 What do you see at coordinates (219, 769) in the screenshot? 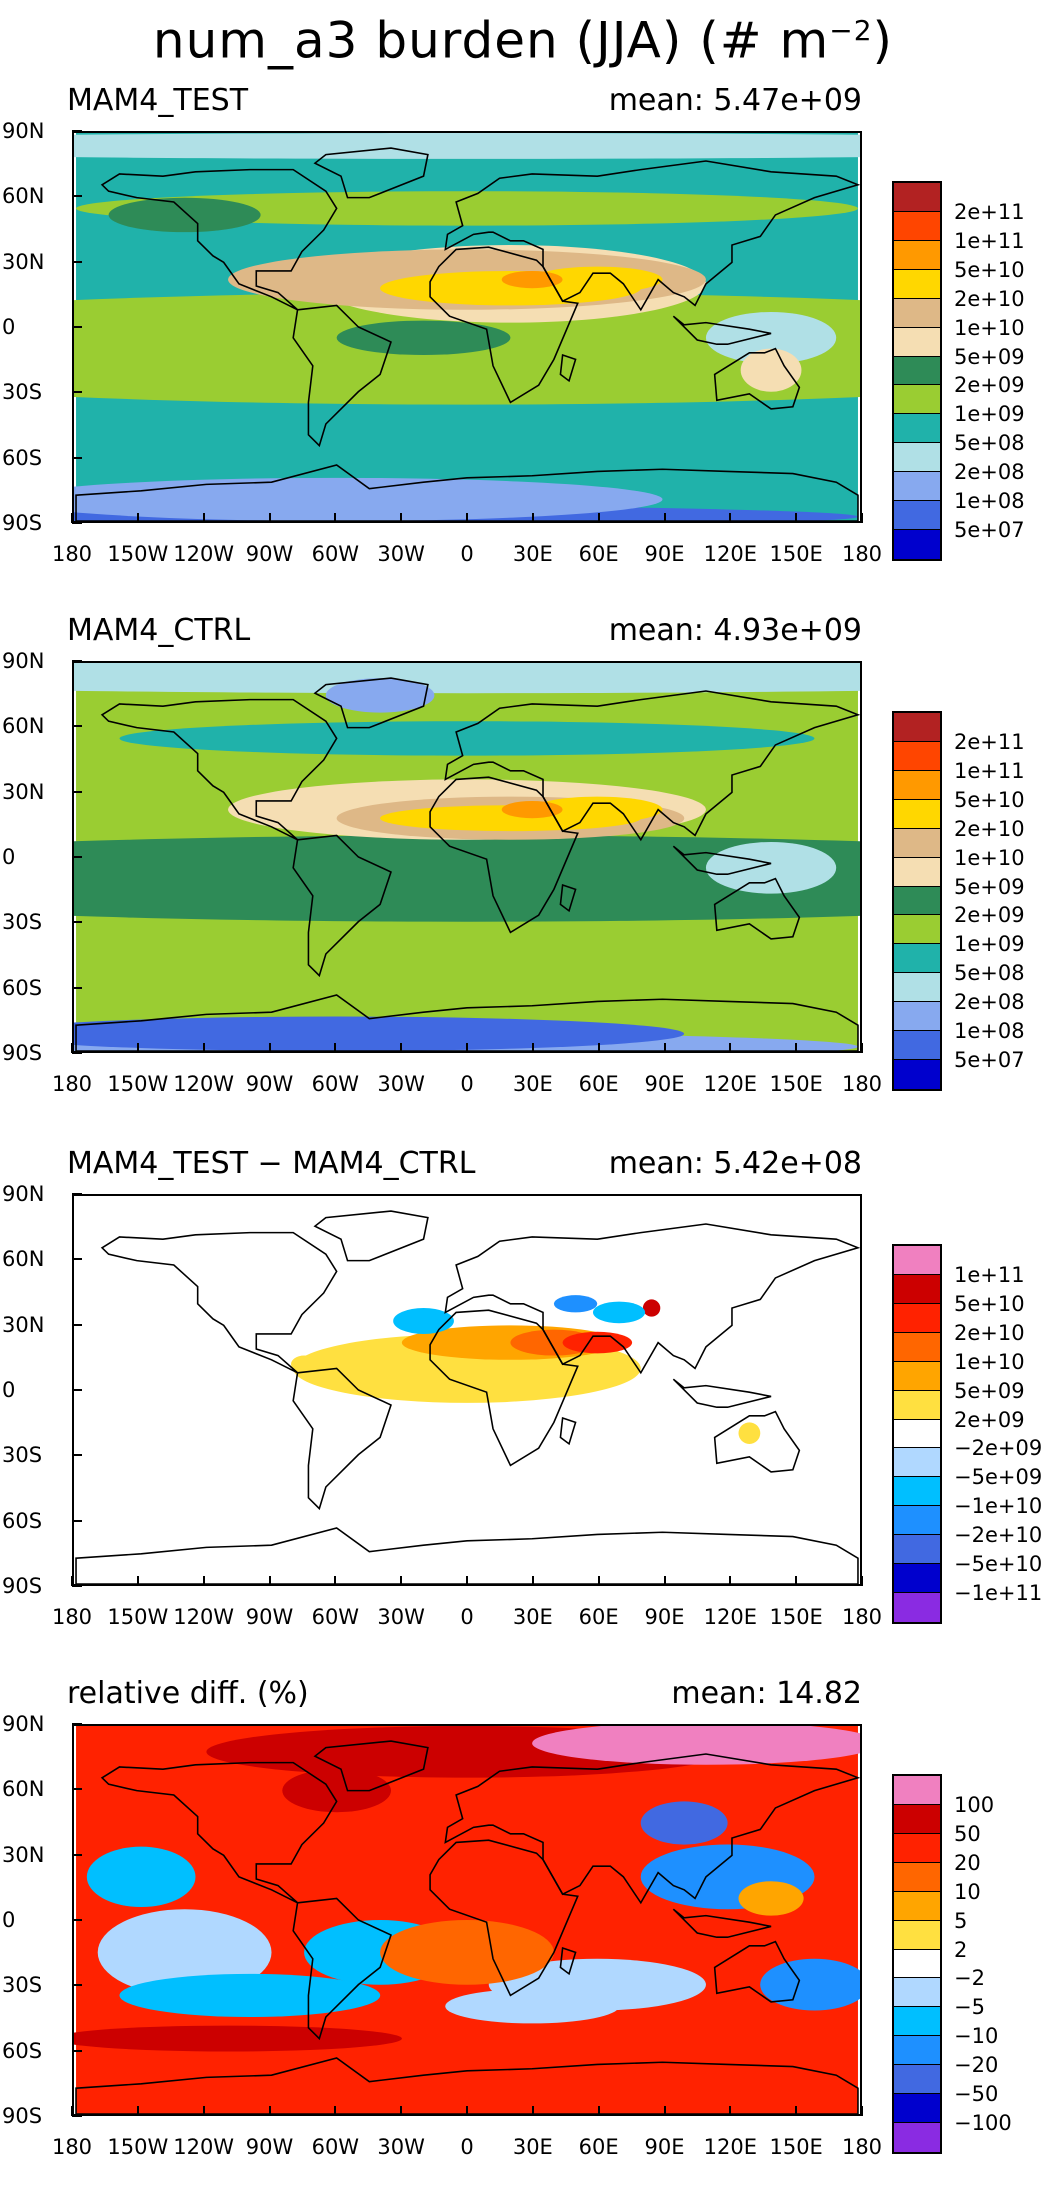
I see `coastline-north-america` at bounding box center [219, 769].